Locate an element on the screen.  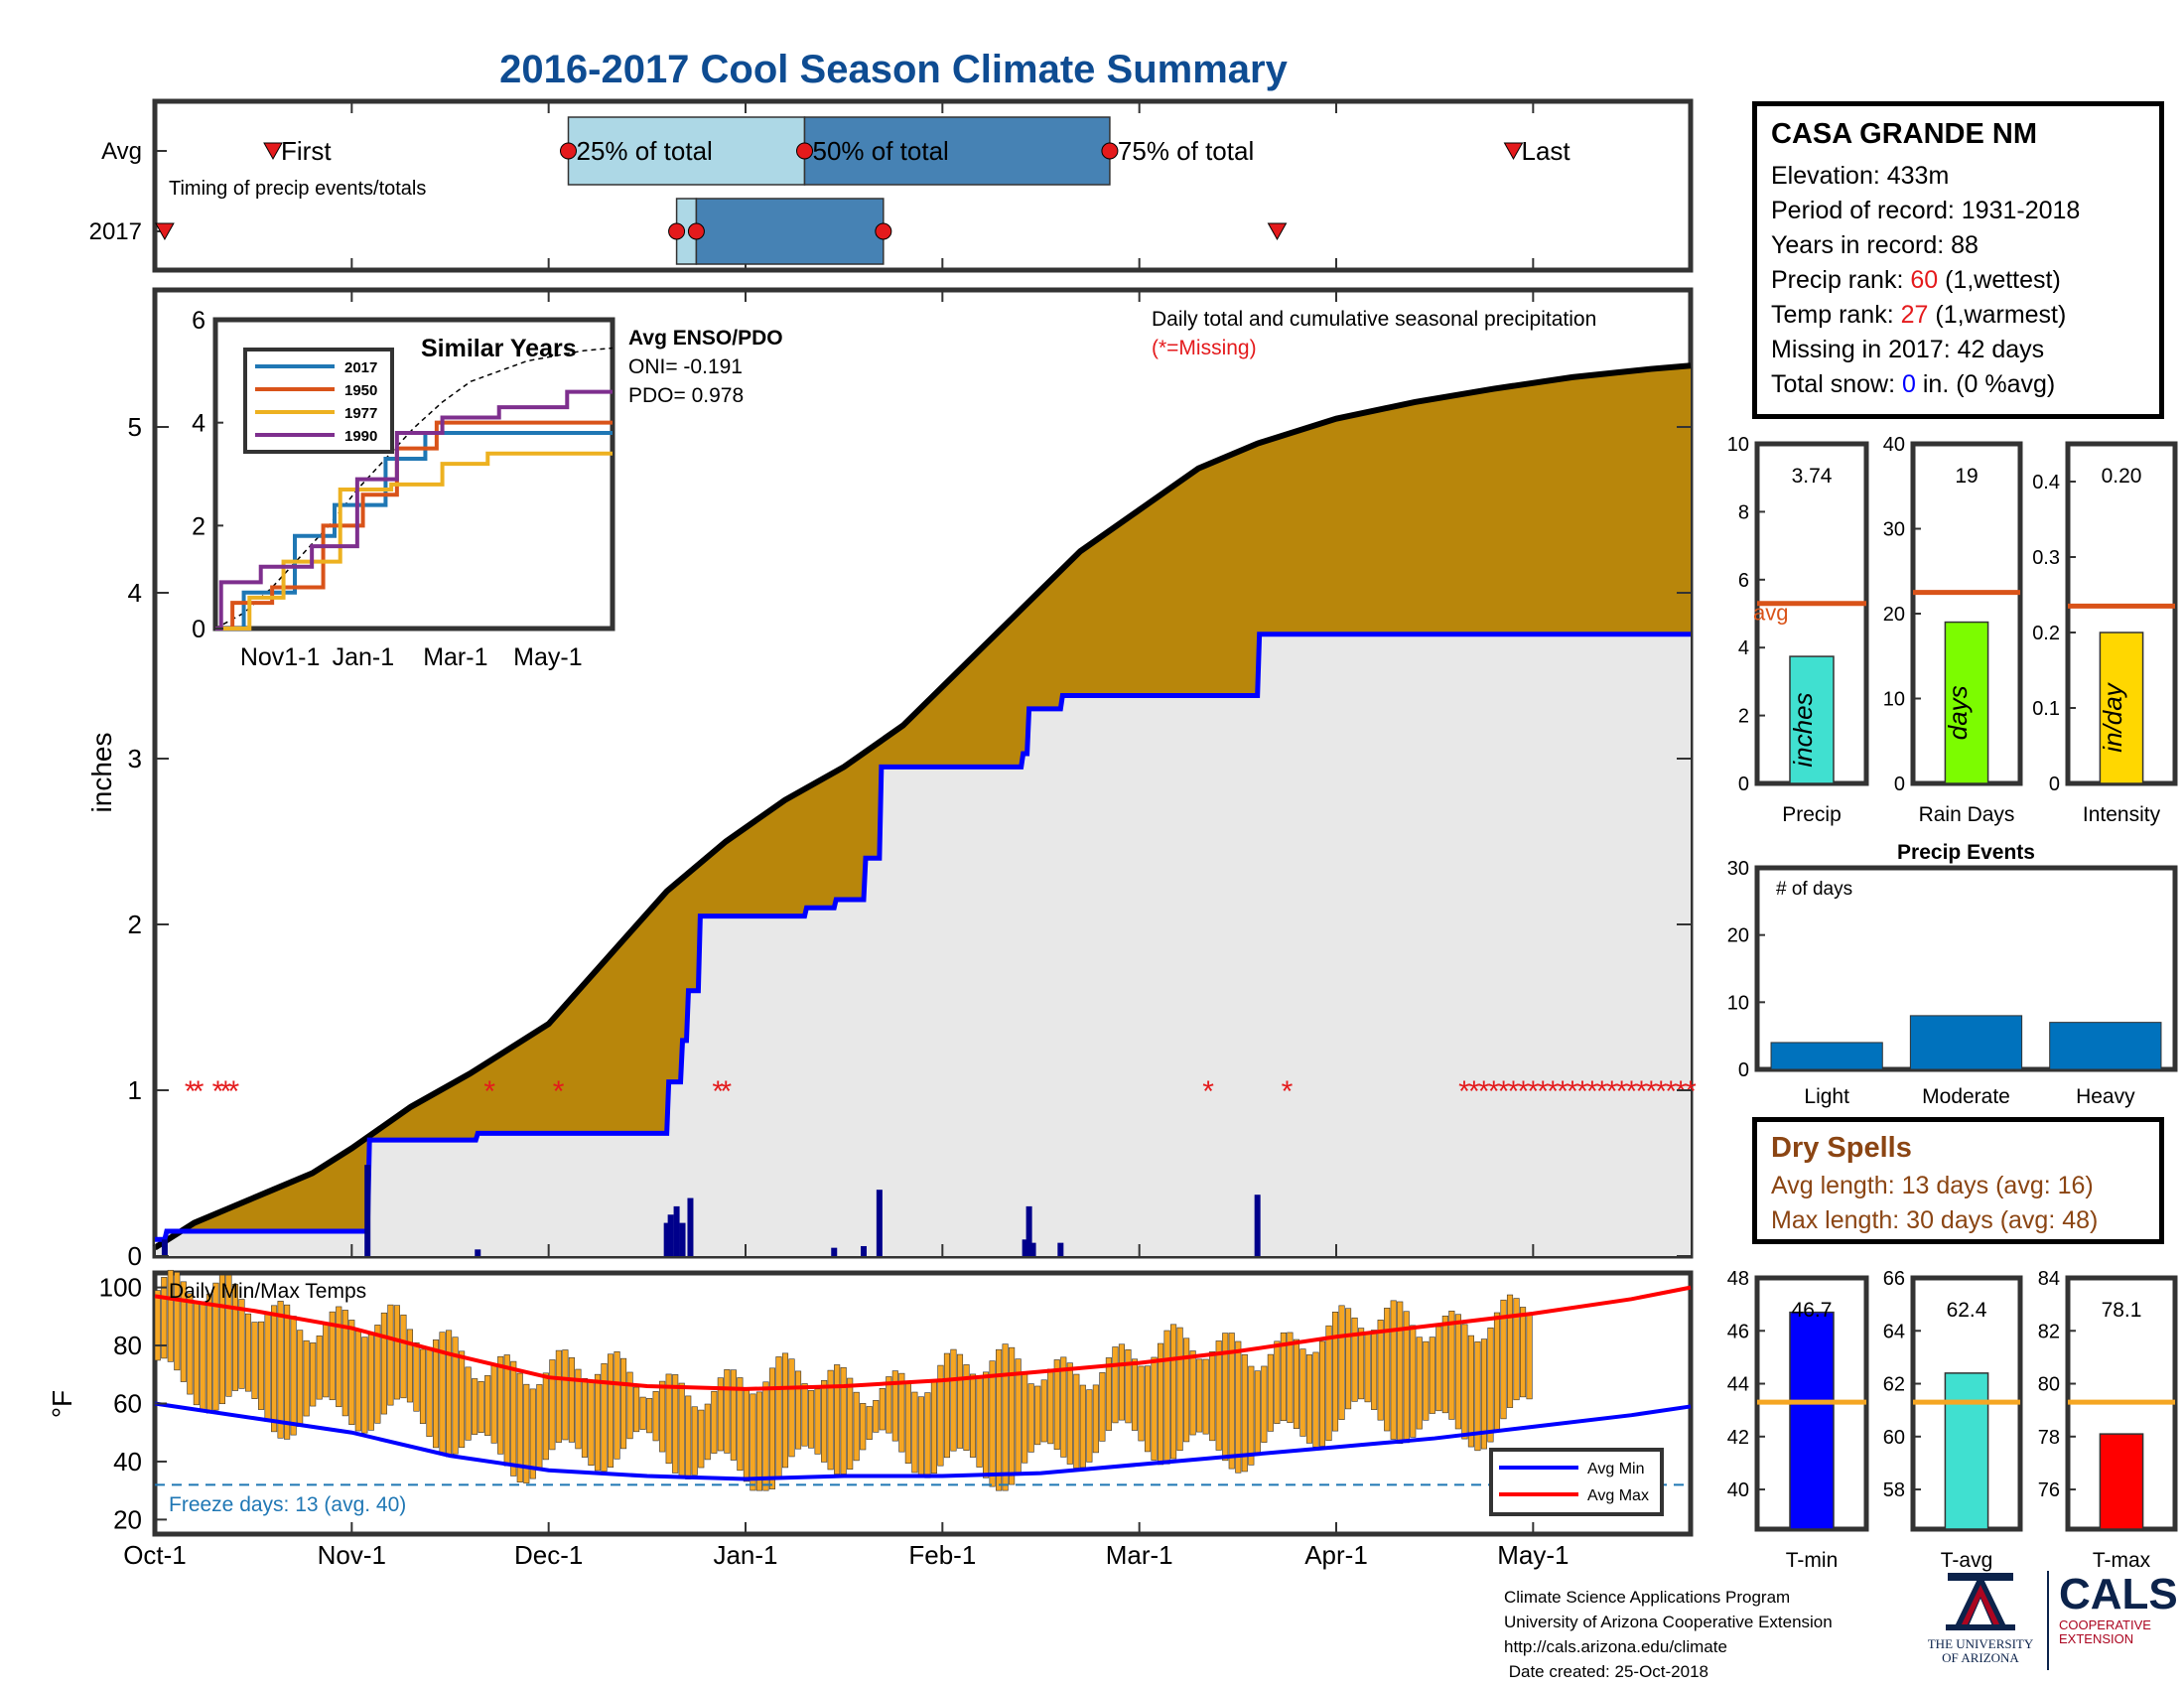
precip_total-avg-label: avg is located at coordinates (1770, 613).